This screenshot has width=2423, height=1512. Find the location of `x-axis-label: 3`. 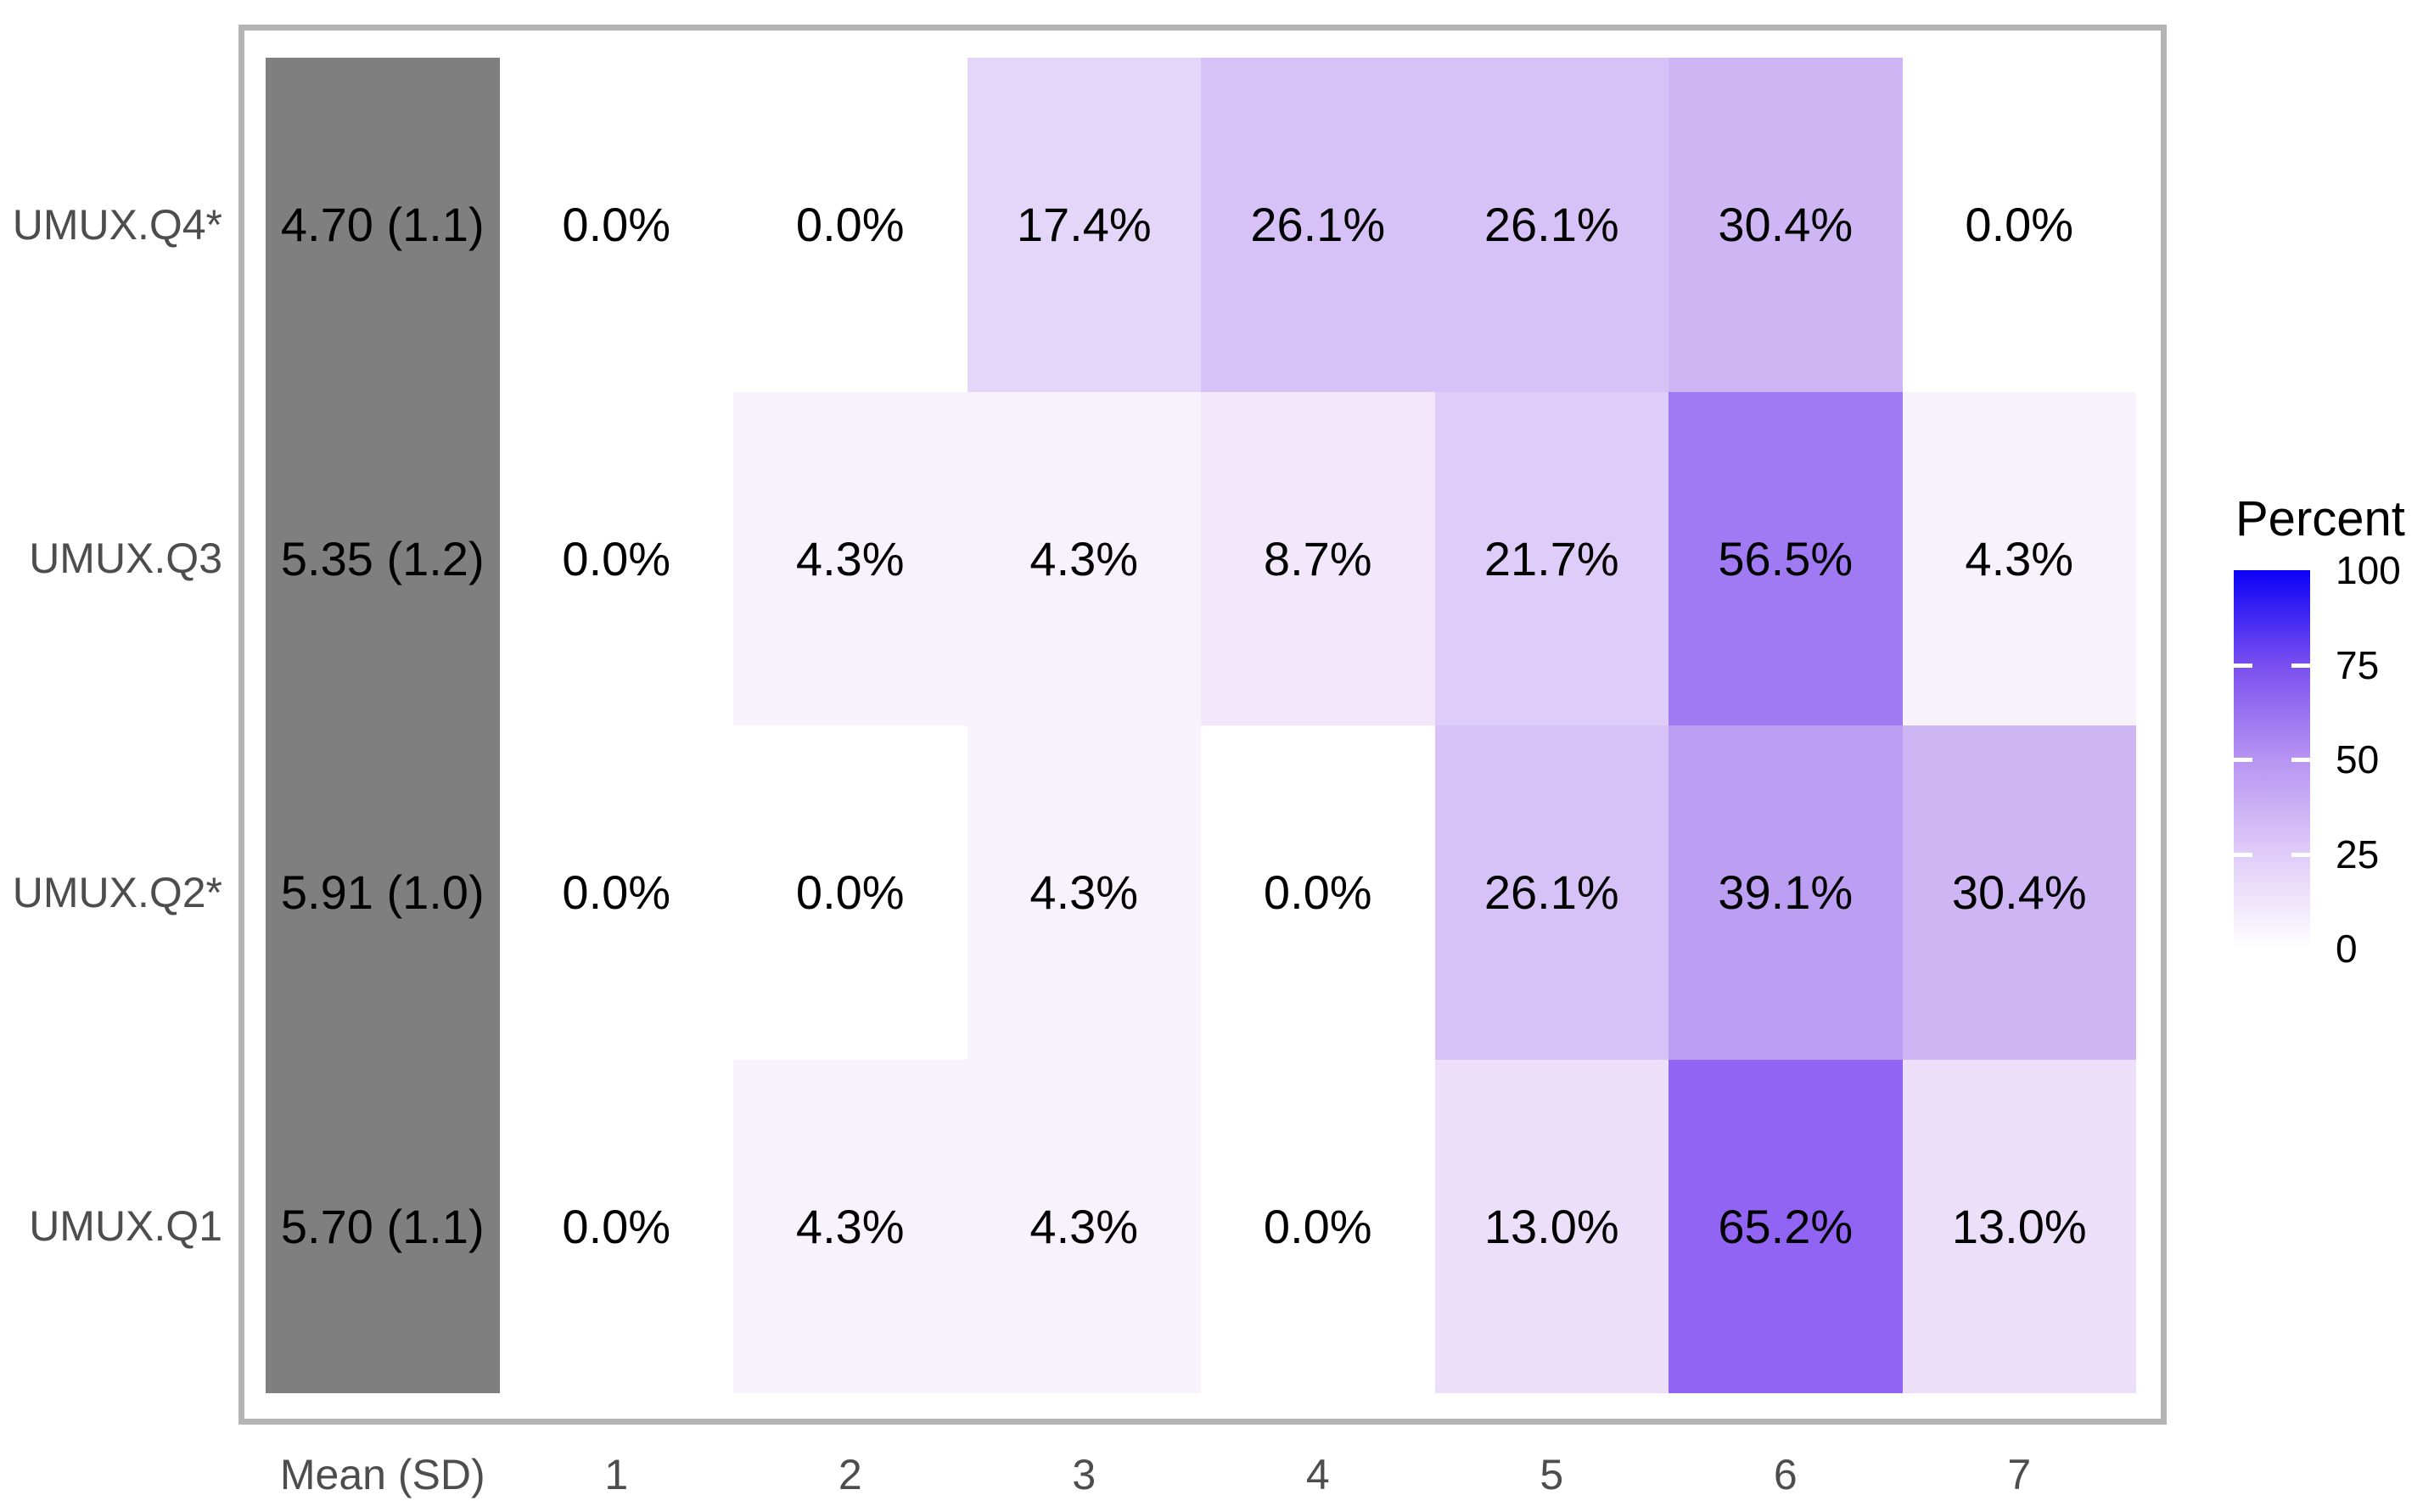

x-axis-label: 3 is located at coordinates (1084, 1475).